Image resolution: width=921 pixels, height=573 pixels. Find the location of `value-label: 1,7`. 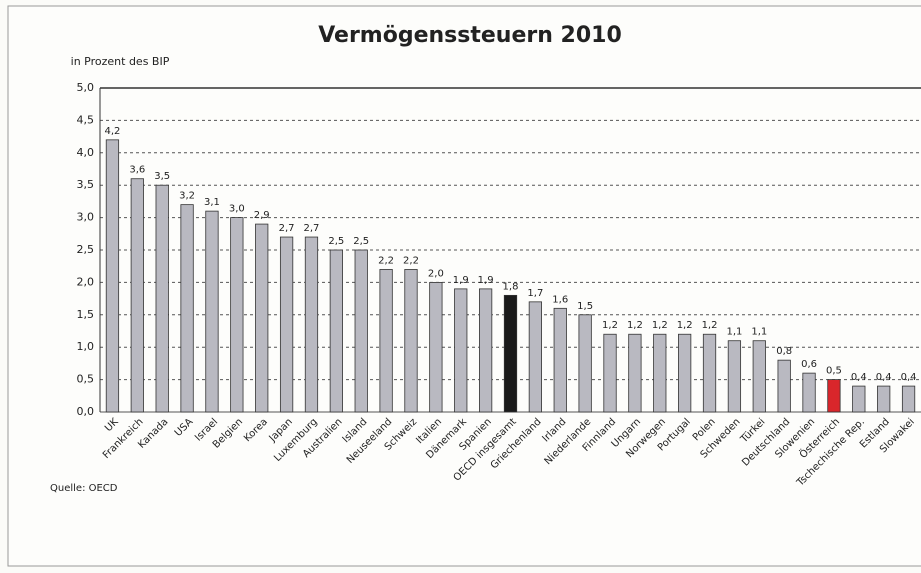

value-label: 1,7 is located at coordinates (535, 293).